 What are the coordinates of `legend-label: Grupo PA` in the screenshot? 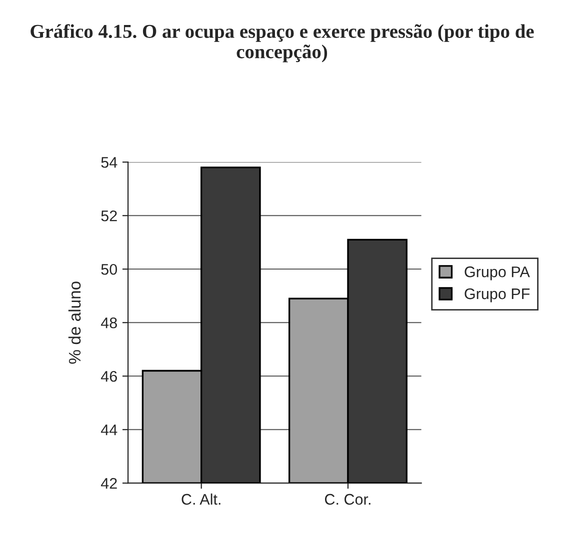 It's located at (497, 273).